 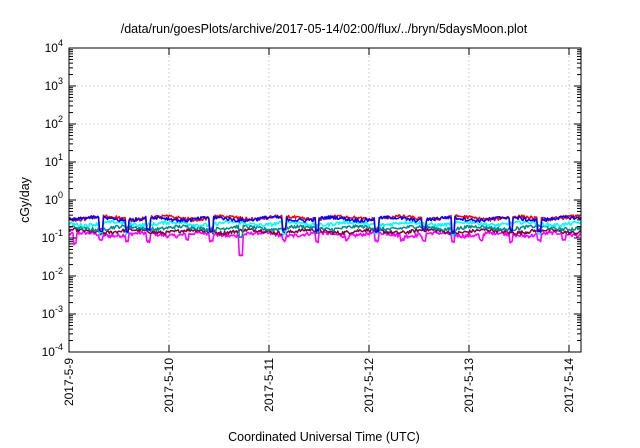 I want to click on x-tick-label: 2017-5-11, so click(x=269, y=385).